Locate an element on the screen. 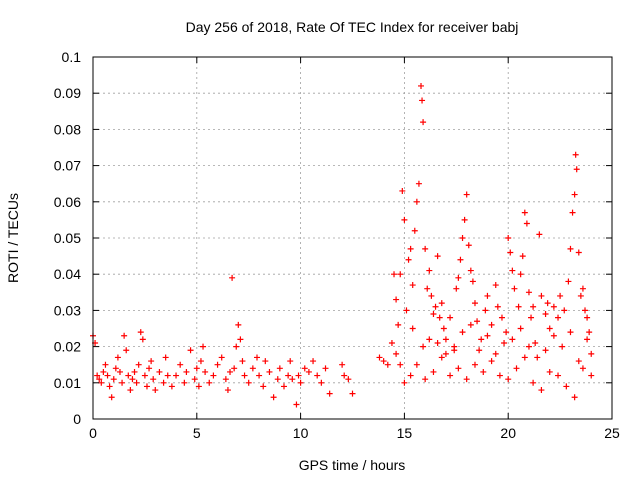 The width and height of the screenshot is (640, 480). y-tick-label: 0.02 is located at coordinates (67, 347).